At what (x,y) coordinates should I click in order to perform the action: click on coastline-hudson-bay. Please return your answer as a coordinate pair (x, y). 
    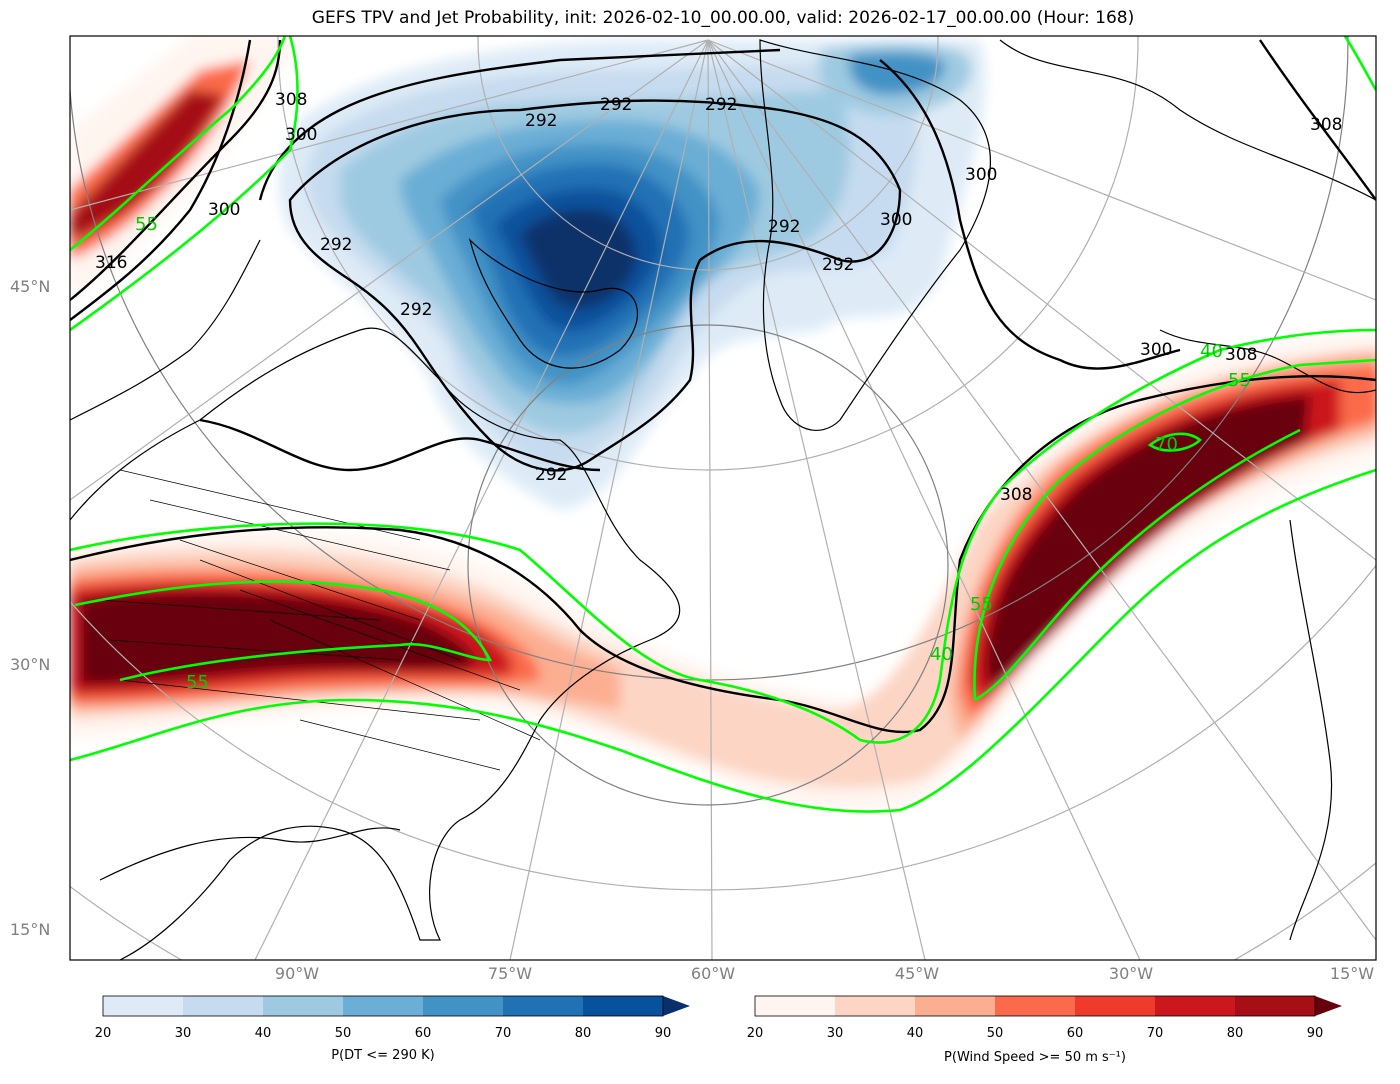
    Looking at the image, I should click on (553, 303).